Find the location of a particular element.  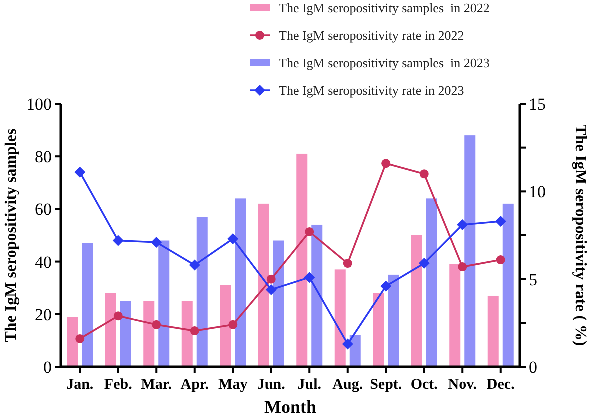

y-tick-label: 80 is located at coordinates (43, 157).